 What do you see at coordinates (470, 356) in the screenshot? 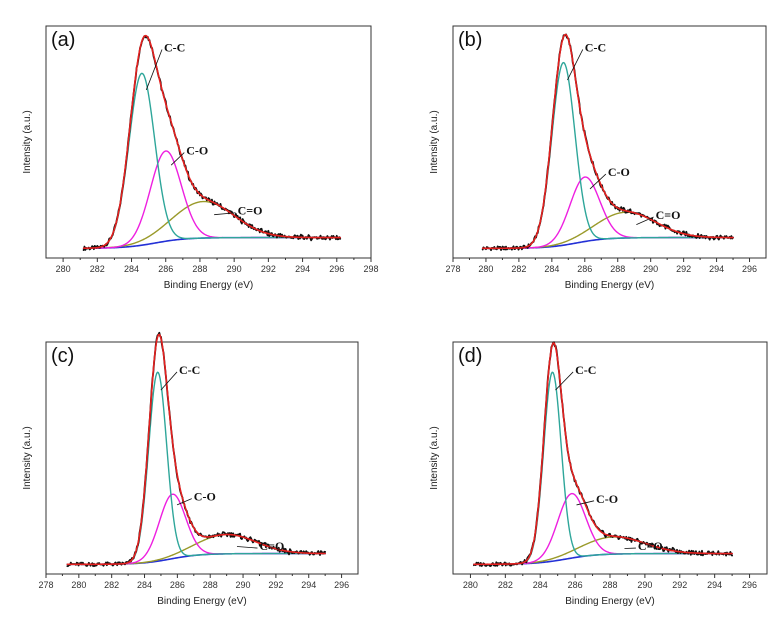
I see `panel-label: (d)` at bounding box center [470, 356].